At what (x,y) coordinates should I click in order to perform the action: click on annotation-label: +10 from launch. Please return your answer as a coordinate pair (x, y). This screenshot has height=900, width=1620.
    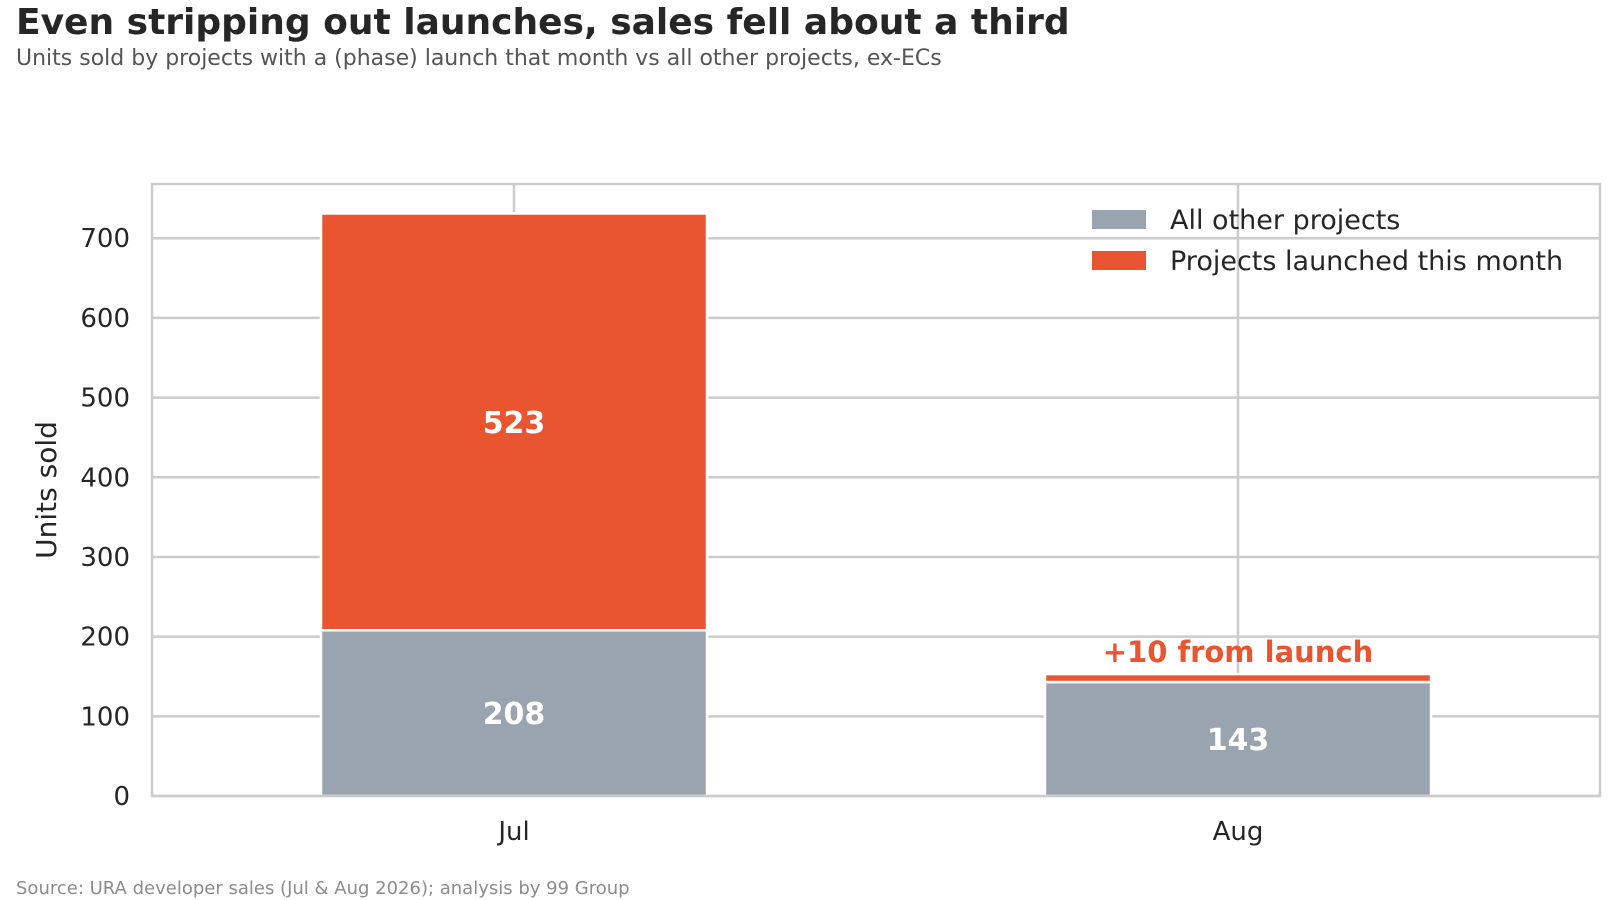
    Looking at the image, I should click on (1238, 652).